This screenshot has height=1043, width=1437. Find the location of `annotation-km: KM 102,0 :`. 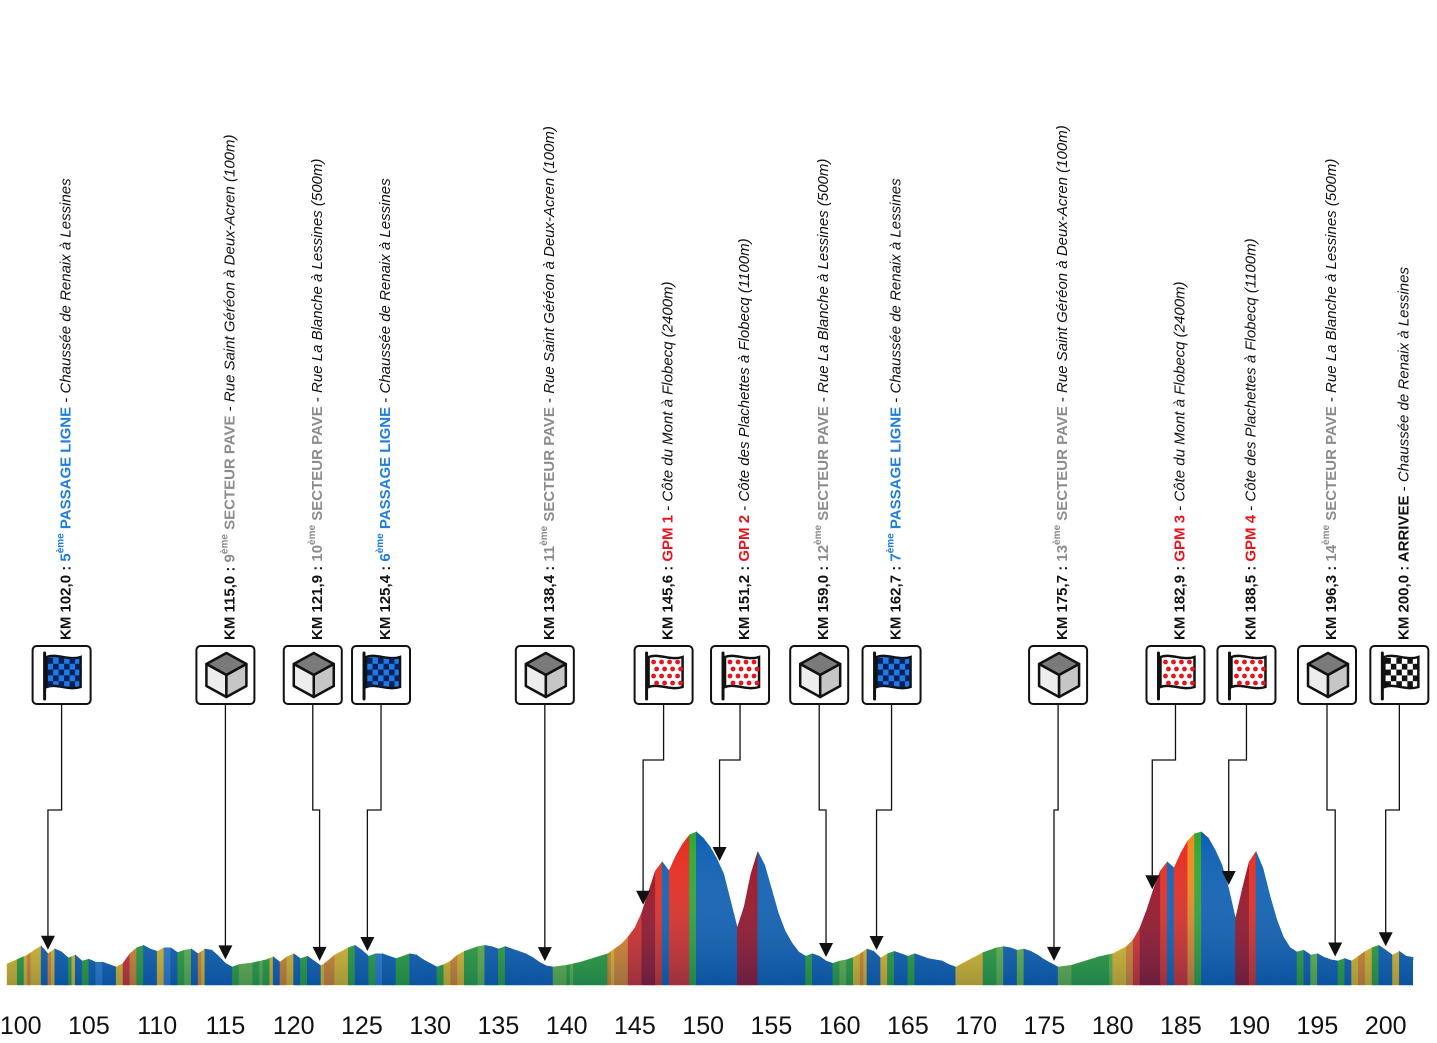

annotation-km: KM 102,0 : is located at coordinates (66, 601).